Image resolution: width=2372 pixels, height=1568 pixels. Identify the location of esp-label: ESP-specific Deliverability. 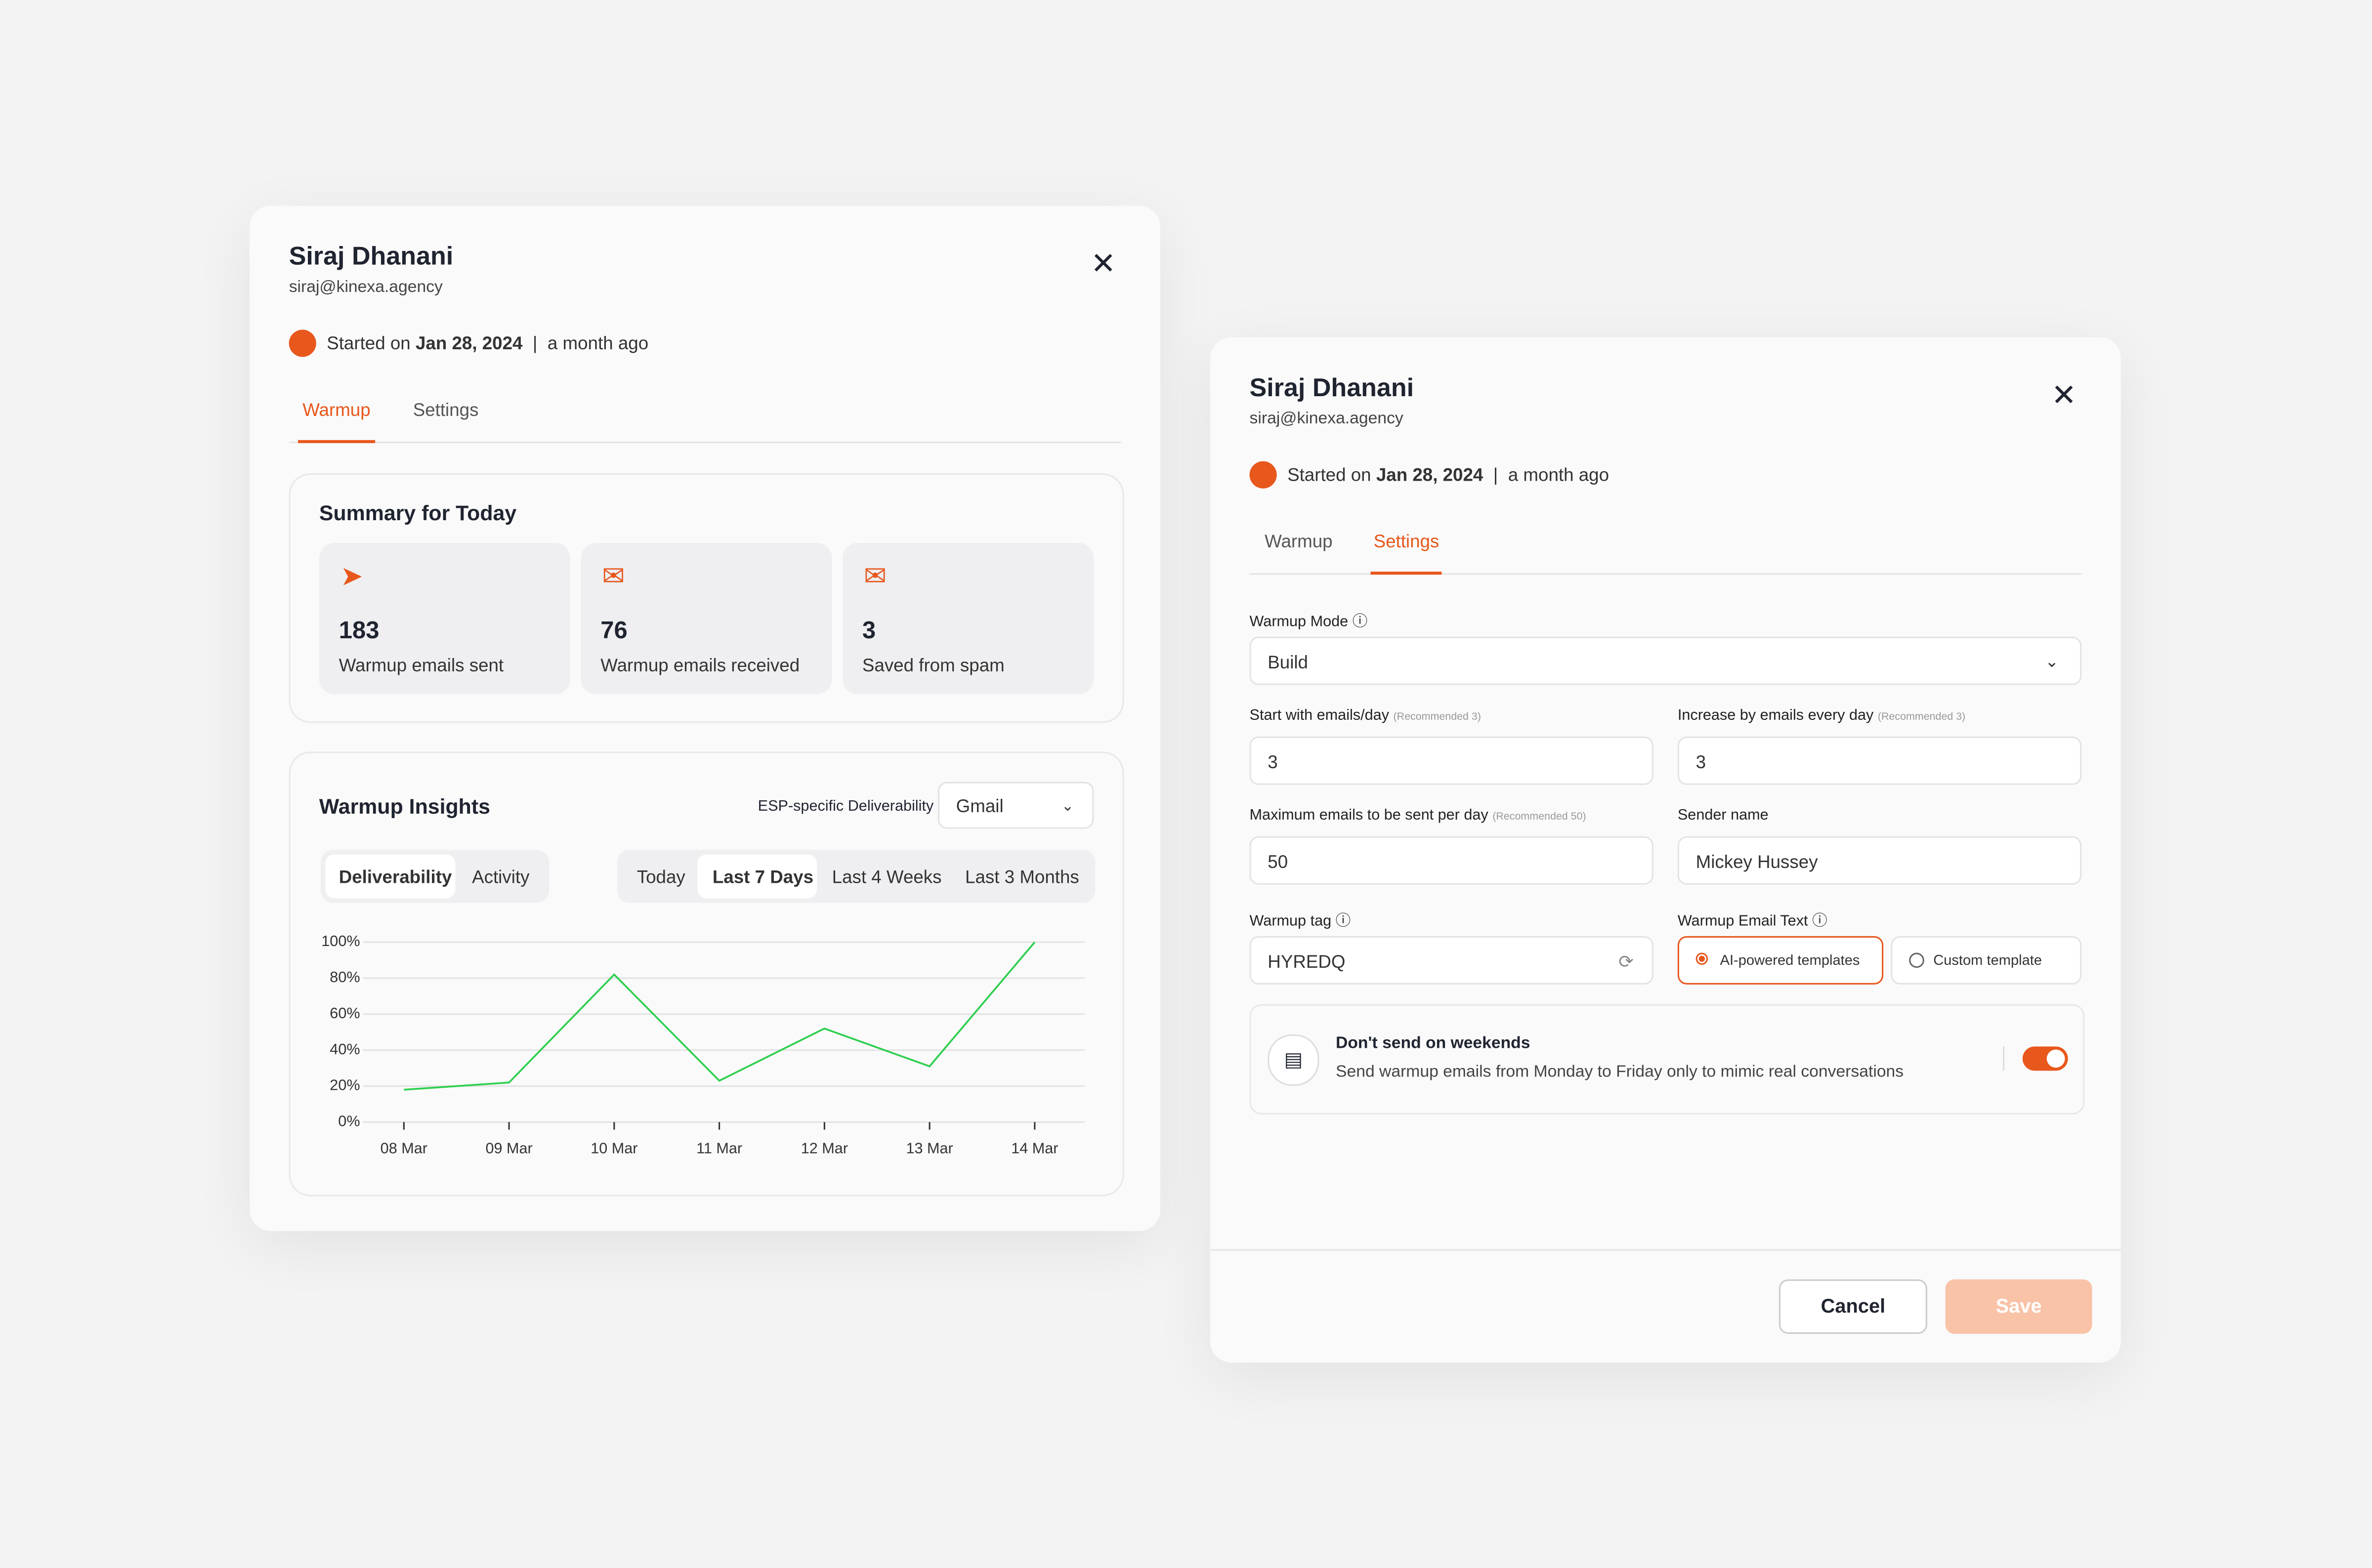
(846, 806).